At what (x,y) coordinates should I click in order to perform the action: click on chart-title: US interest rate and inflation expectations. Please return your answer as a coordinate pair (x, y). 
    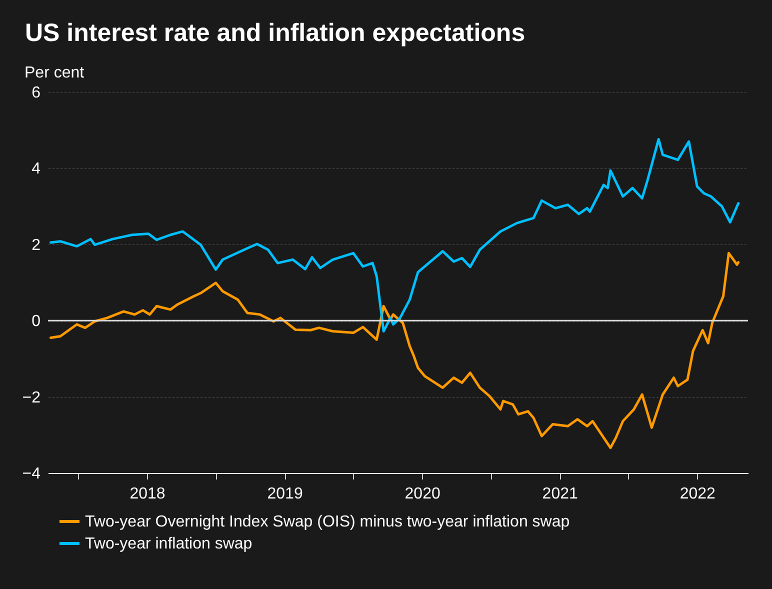
    Looking at the image, I should click on (275, 33).